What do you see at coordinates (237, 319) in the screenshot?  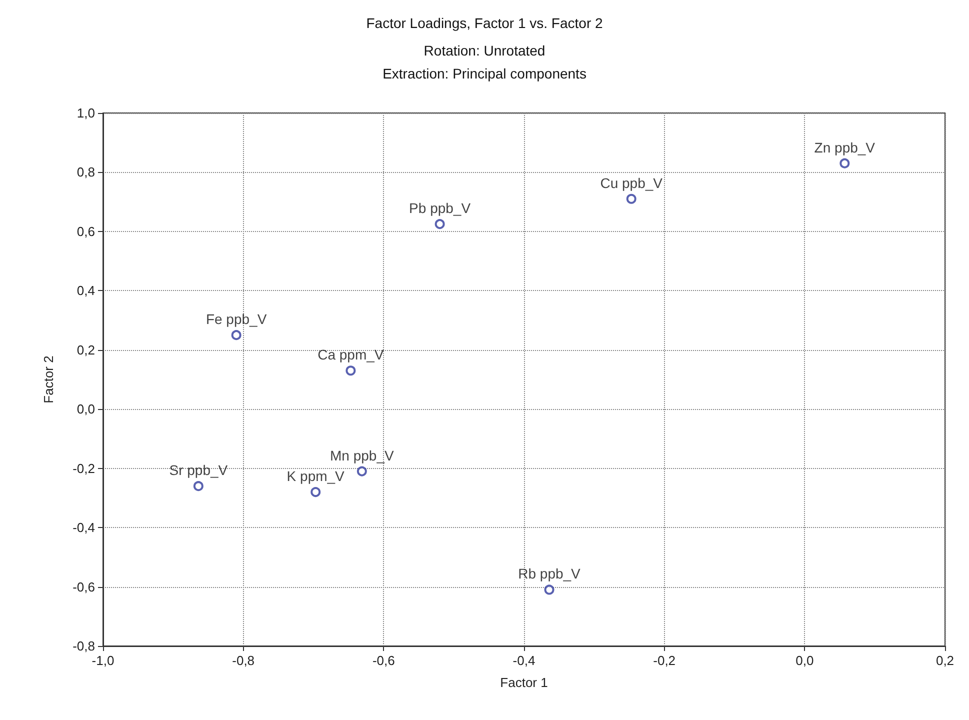 I see `data-label: Fe ppb_V` at bounding box center [237, 319].